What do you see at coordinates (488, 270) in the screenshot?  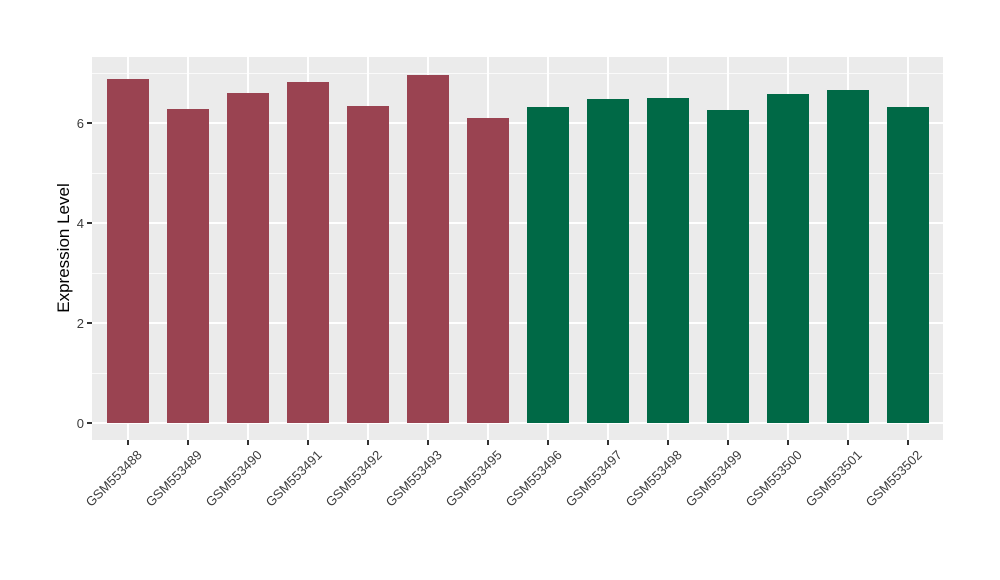 I see `bar-GSM553495` at bounding box center [488, 270].